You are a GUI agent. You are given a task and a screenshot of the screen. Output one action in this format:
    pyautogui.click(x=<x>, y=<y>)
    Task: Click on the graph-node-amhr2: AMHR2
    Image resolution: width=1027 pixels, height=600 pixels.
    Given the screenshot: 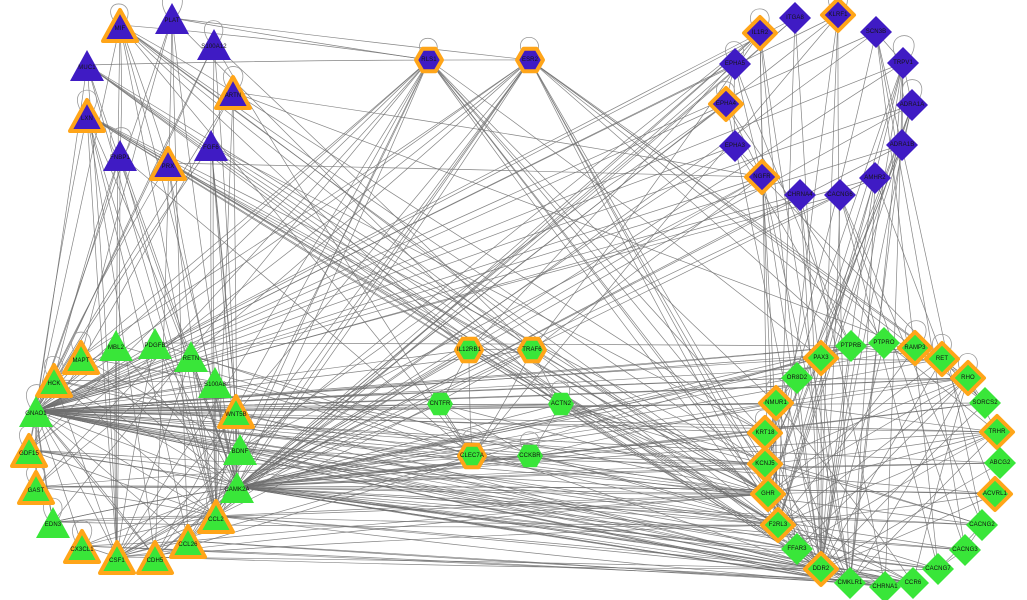 What is the action you would take?
    pyautogui.click(x=875, y=178)
    